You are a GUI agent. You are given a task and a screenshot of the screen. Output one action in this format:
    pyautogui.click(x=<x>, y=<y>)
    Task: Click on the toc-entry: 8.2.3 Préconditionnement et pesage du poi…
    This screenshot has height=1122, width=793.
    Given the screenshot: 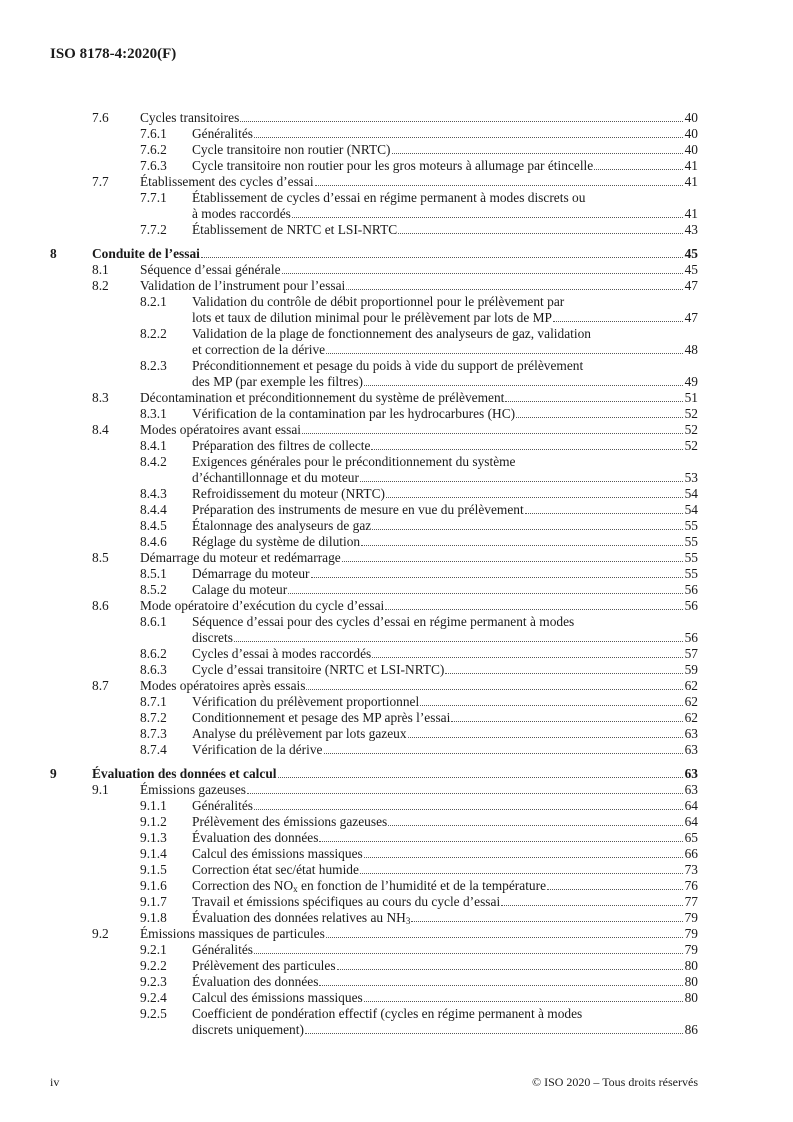 What is the action you would take?
    pyautogui.click(x=374, y=374)
    